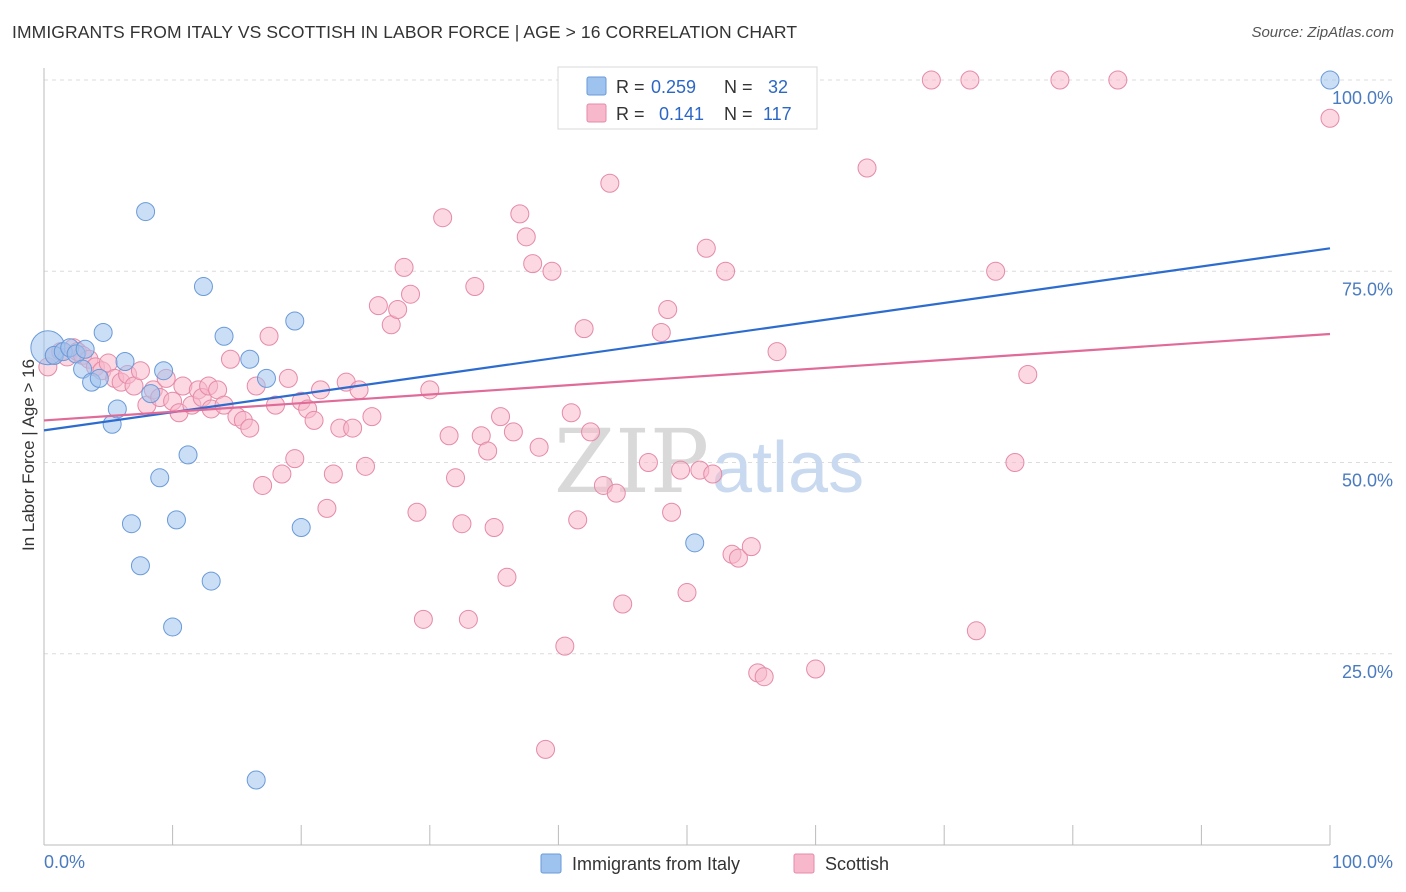 The width and height of the screenshot is (1406, 892). Describe the element at coordinates (1322, 32) in the screenshot. I see `source-label: Source: ZipAtlas.com` at that location.